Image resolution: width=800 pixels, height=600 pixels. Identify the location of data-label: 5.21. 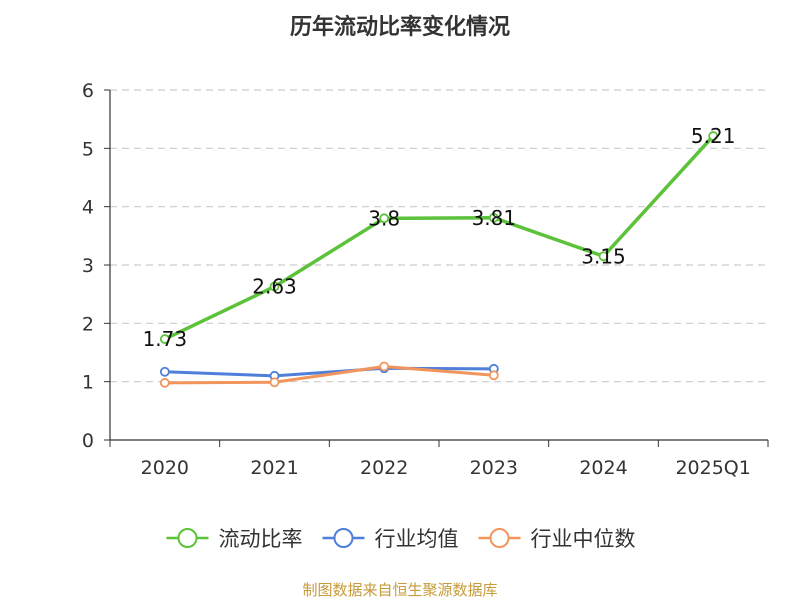
(713, 136).